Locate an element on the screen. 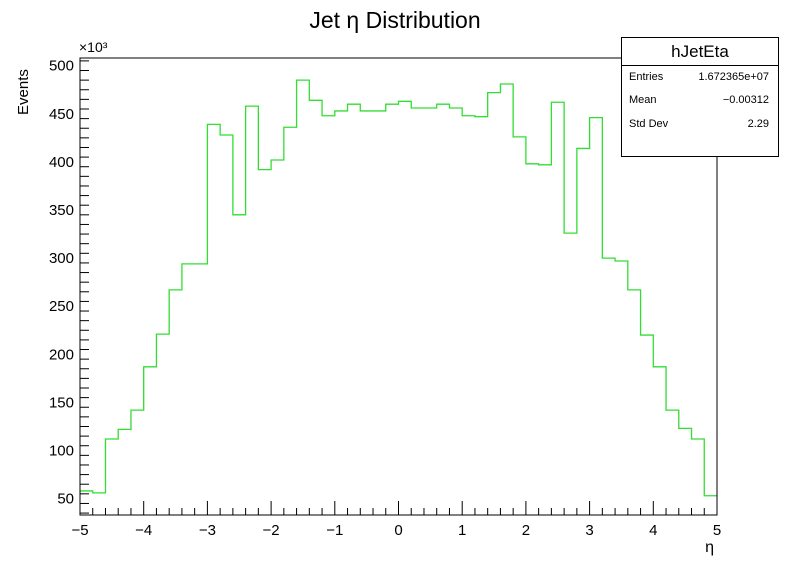  y-tick-label: 450 is located at coordinates (61, 114).